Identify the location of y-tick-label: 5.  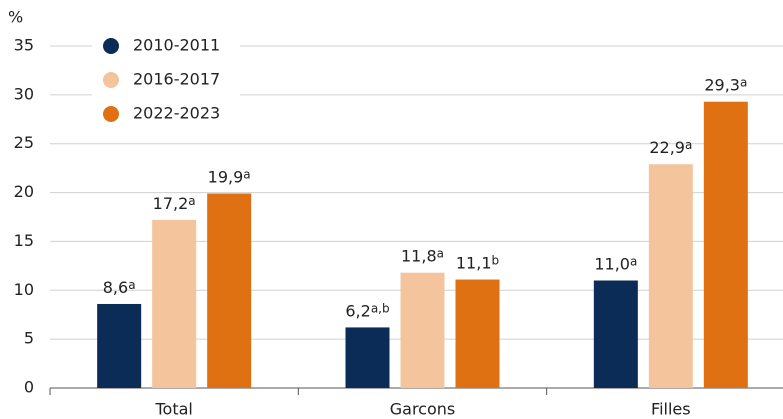
(29, 338).